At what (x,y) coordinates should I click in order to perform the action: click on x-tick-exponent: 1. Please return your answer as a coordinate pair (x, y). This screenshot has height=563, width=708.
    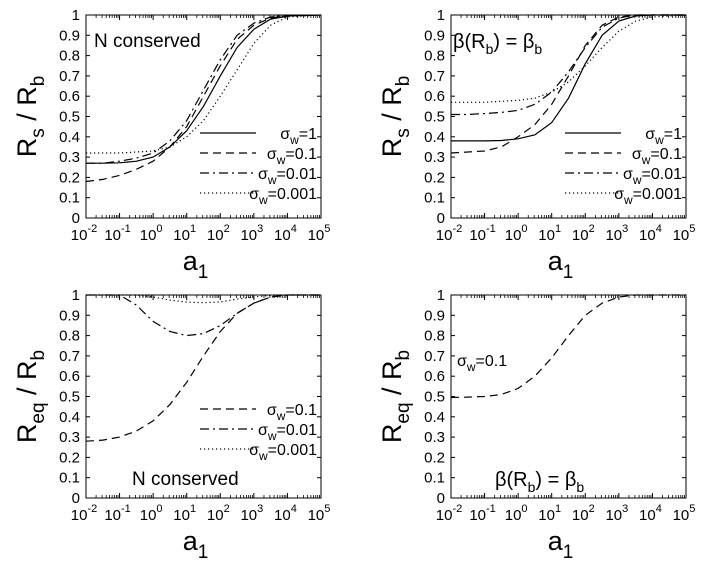
    Looking at the image, I should click on (558, 509).